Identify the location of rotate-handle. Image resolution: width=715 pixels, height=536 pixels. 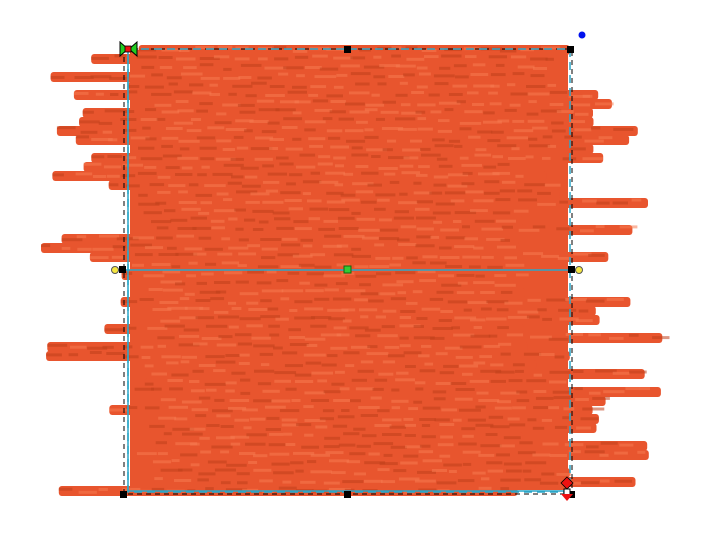
(582, 35).